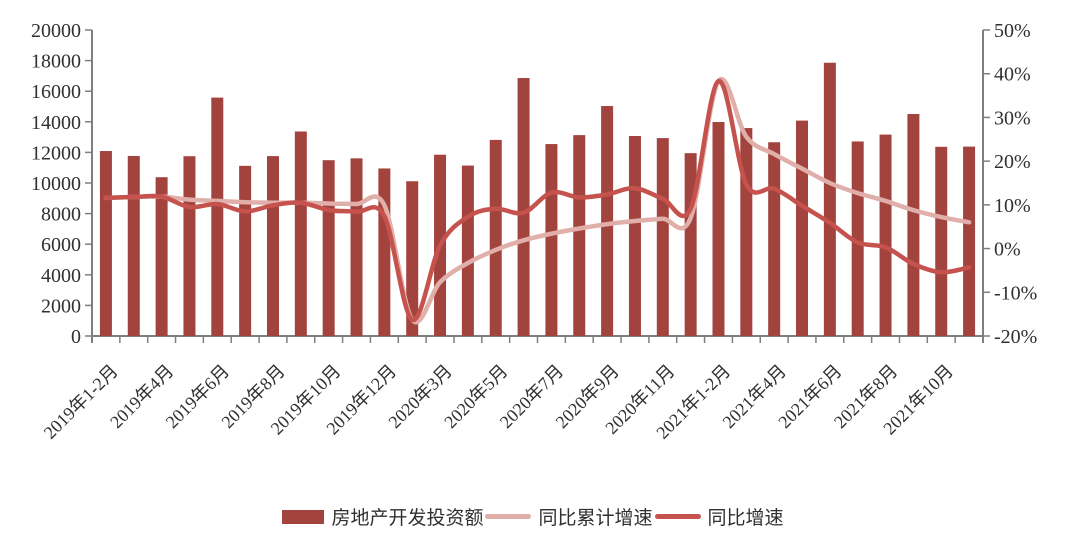 Image resolution: width=1066 pixels, height=536 pixels. Describe the element at coordinates (595, 518) in the screenshot. I see `legend-label-cumulative-growth: 同比累计增速` at that location.